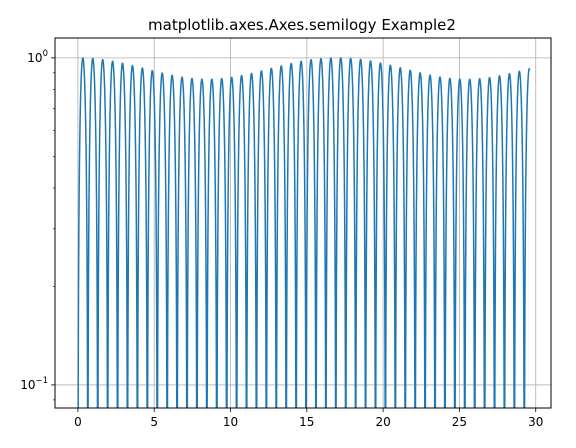 The image size is (576, 448). I want to click on chart-title: matplotlib.axes.Axes.semilogy Example2, so click(302, 25).